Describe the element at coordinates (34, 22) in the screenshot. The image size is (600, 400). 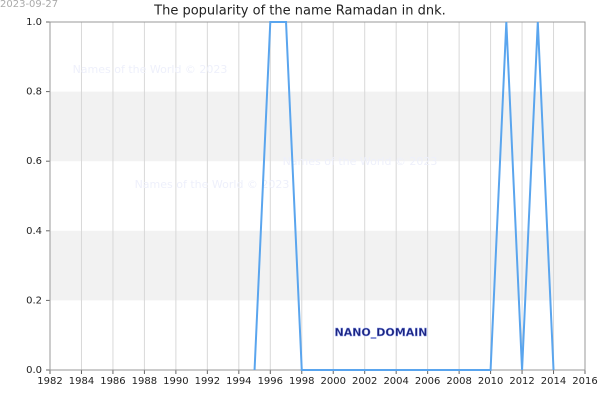
I see `y-tick-label: 1.0` at that location.